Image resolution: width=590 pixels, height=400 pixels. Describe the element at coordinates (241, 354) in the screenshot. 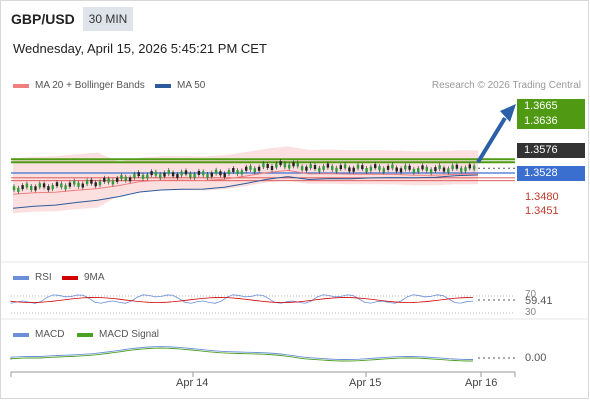

I see `macd-signal-line` at that location.